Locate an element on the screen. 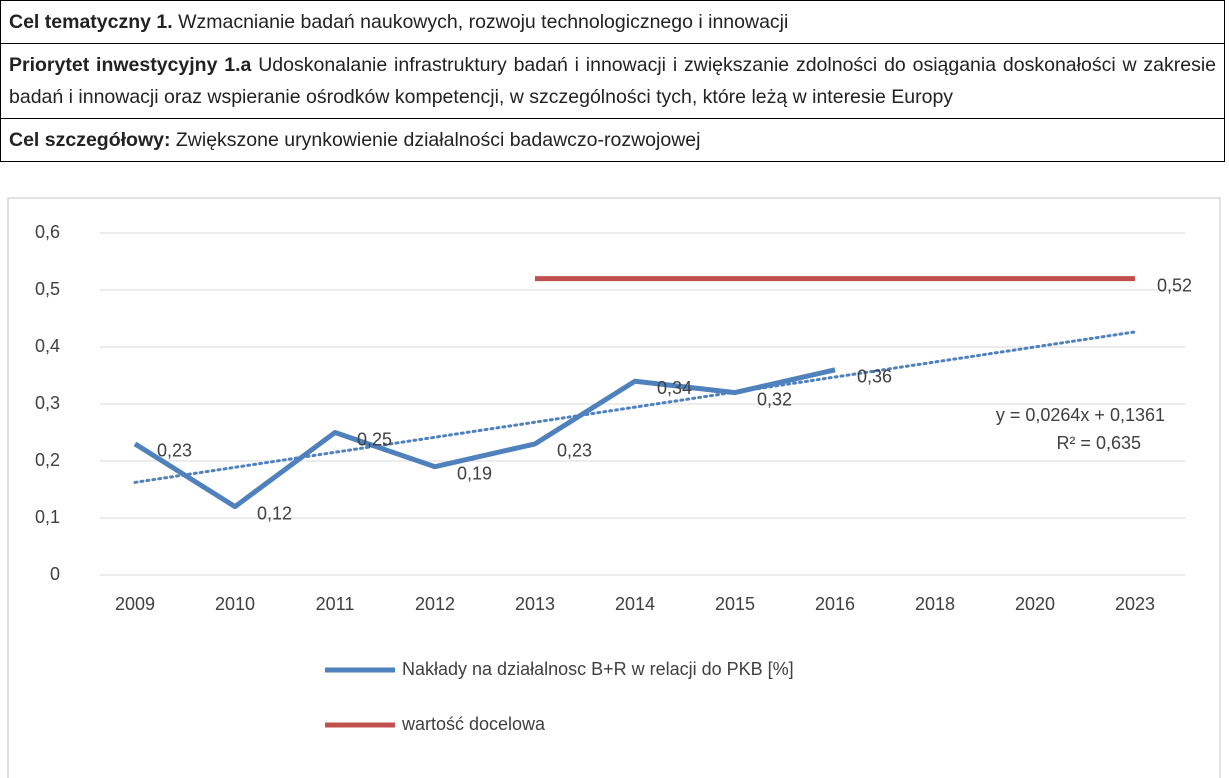 This screenshot has height=778, width=1229. trend-r2: R² = 0,635 is located at coordinates (1098, 443).